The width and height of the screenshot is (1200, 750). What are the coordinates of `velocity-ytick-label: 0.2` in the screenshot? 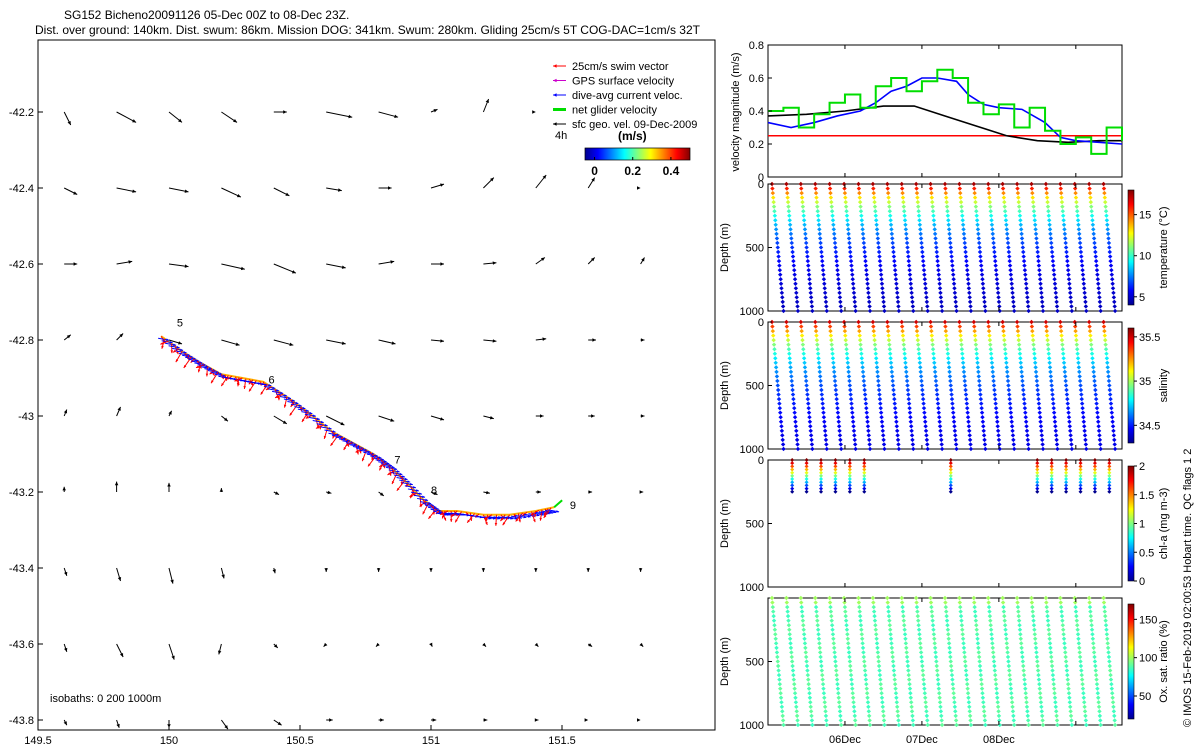 It's located at (756, 145).